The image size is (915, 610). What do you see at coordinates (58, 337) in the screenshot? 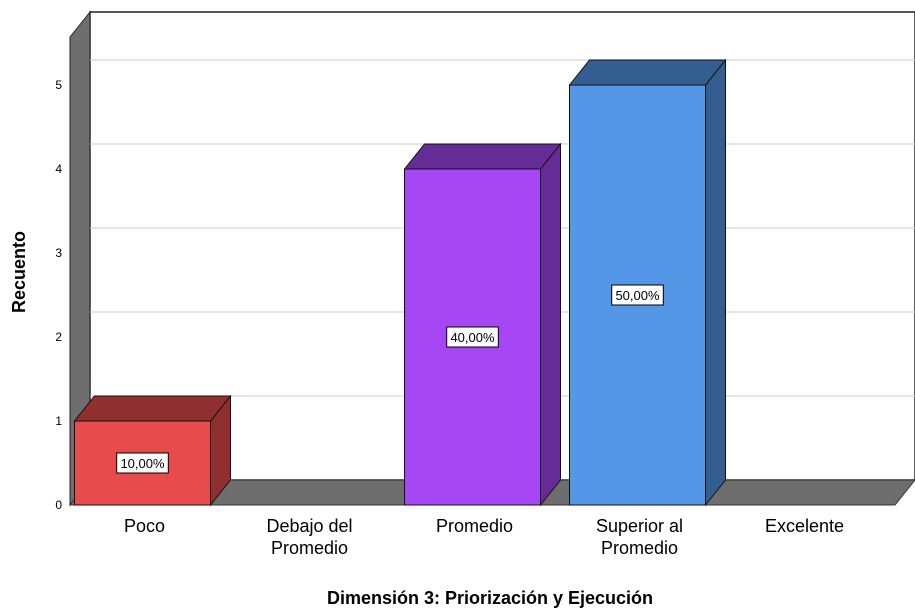
I see `y-tick-label: 2` at bounding box center [58, 337].